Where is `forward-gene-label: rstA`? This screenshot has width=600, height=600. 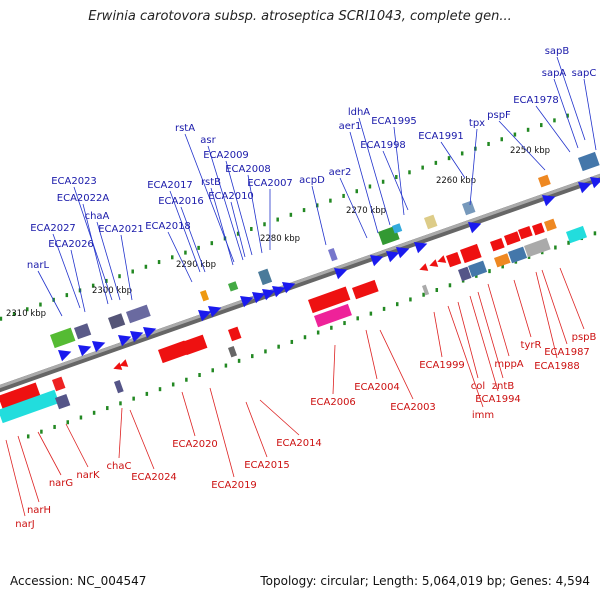
forward-gene-label: rstA is located at coordinates (185, 128).